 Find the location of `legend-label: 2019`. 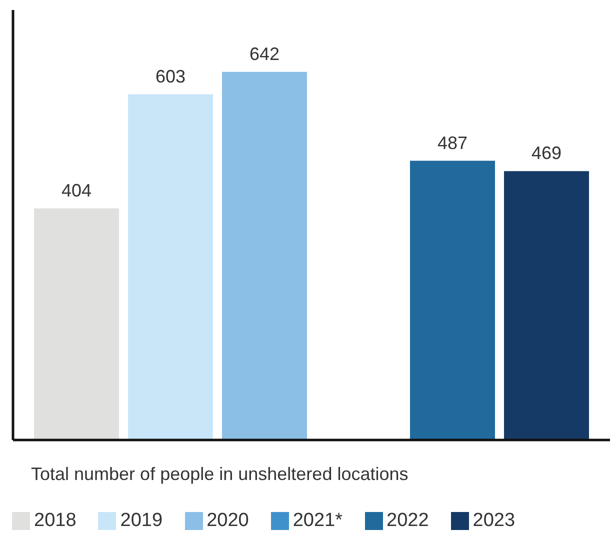

legend-label: 2019 is located at coordinates (141, 520).